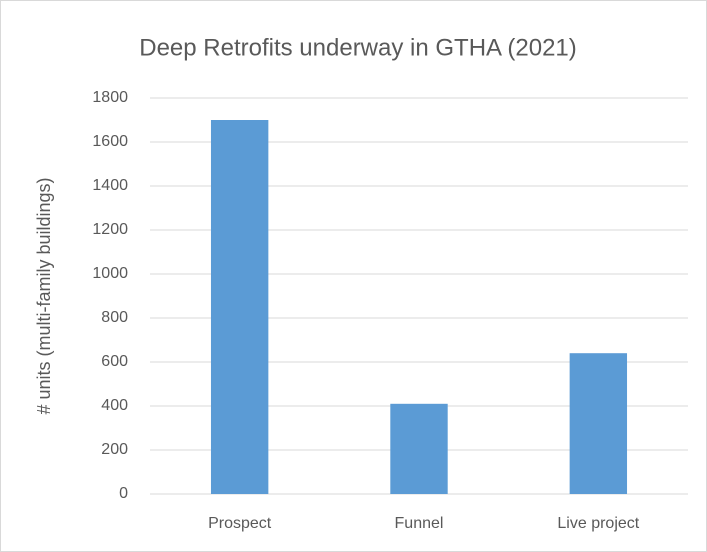  Describe the element at coordinates (114, 405) in the screenshot. I see `y-tick-label: 400` at that location.